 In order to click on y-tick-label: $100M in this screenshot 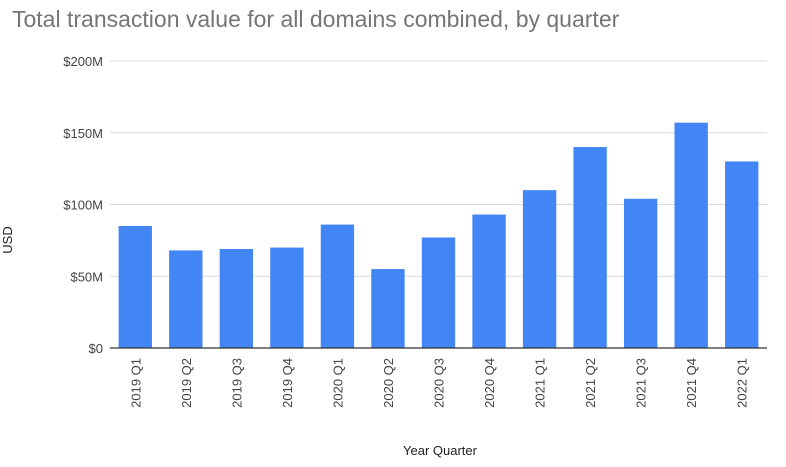, I will do `click(83, 205)`.